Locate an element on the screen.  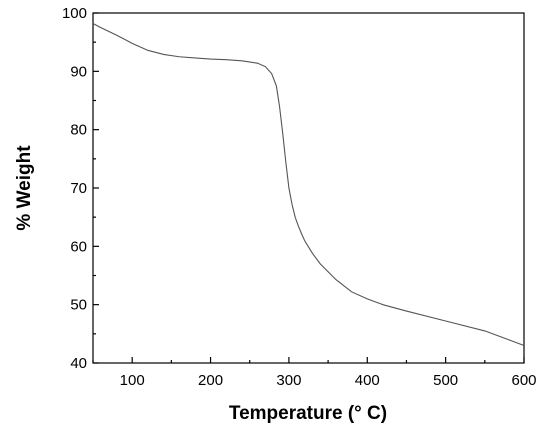
y-axis-ticks: 40 50 60 70 80 90 100 is located at coordinates (80, 188).